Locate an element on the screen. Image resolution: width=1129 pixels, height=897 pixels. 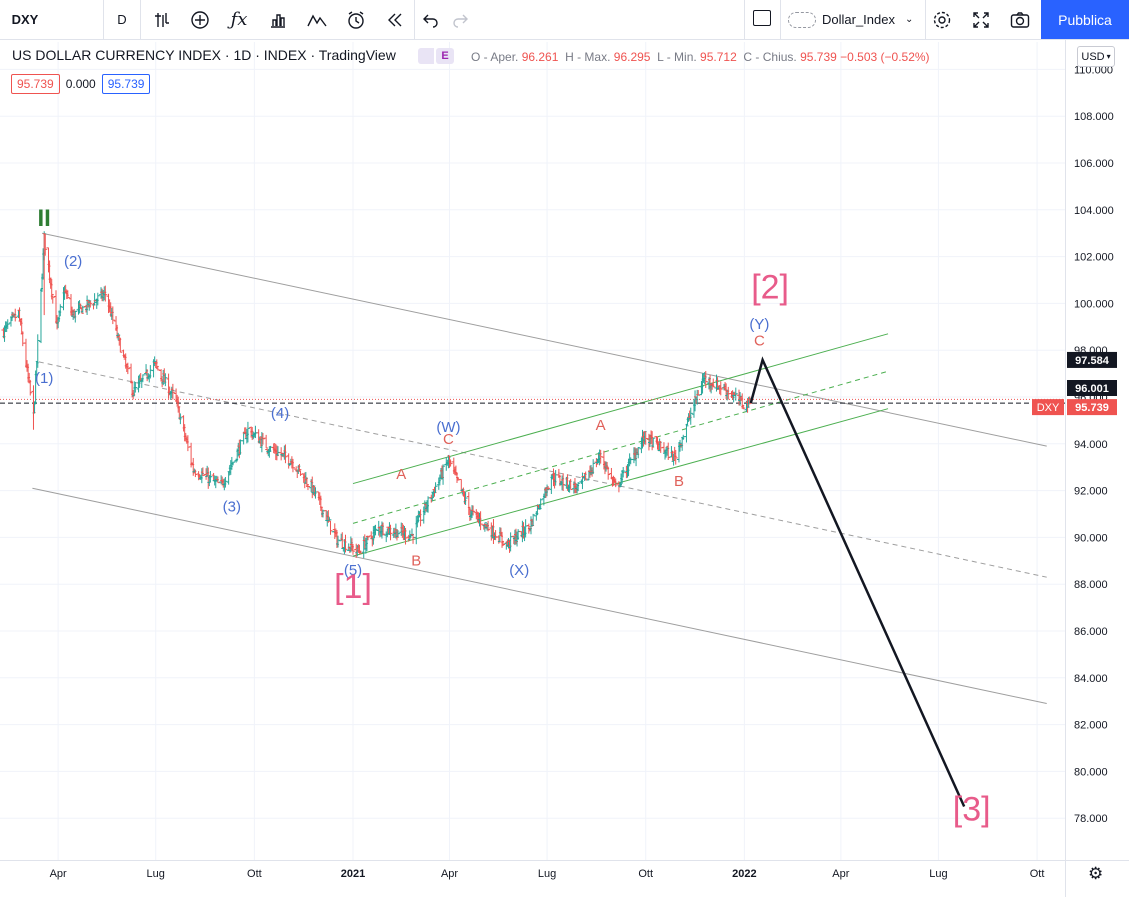
currency-select: USD ▾ is located at coordinates (1096, 56).